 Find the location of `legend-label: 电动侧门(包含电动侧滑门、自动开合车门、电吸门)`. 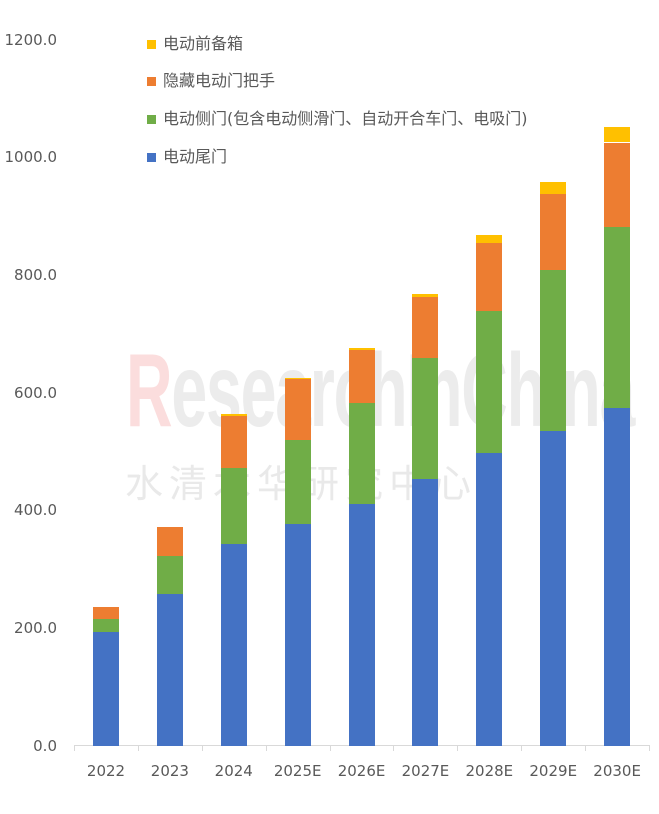

legend-label: 电动侧门(包含电动侧滑门、自动开合车门、电吸门) is located at coordinates (345, 118).